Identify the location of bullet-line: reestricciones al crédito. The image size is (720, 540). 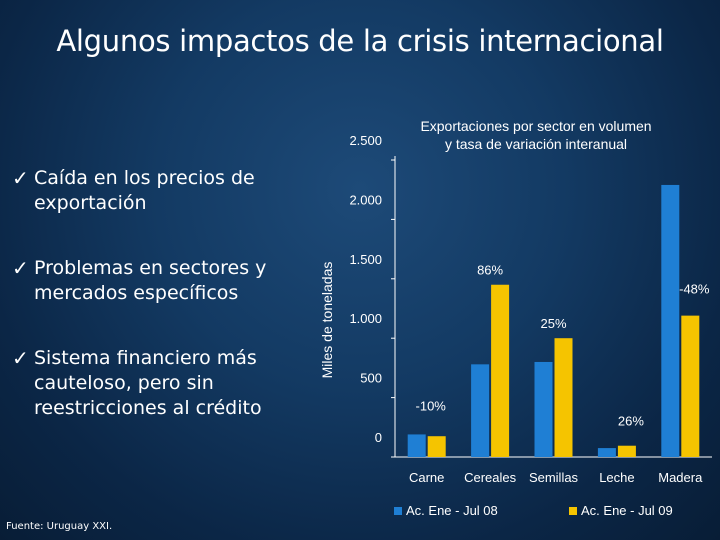
(148, 408).